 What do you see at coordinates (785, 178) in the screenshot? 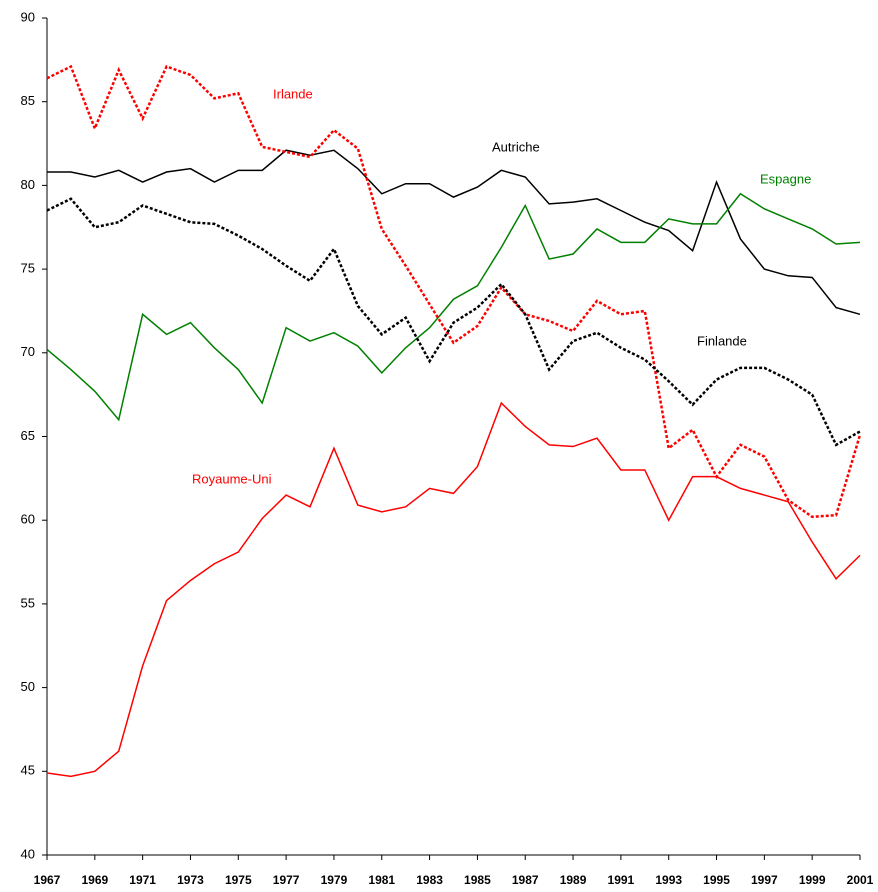
I see `series-label: Espagne` at bounding box center [785, 178].